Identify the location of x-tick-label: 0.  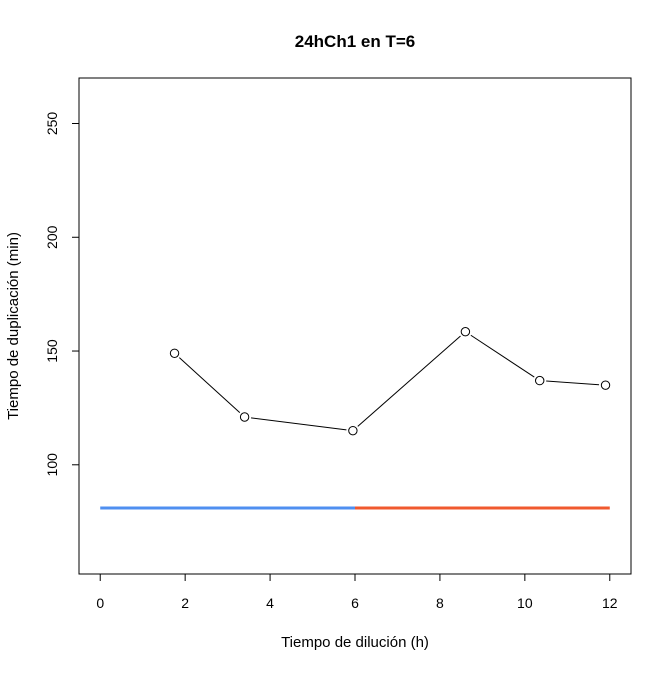
(100, 603).